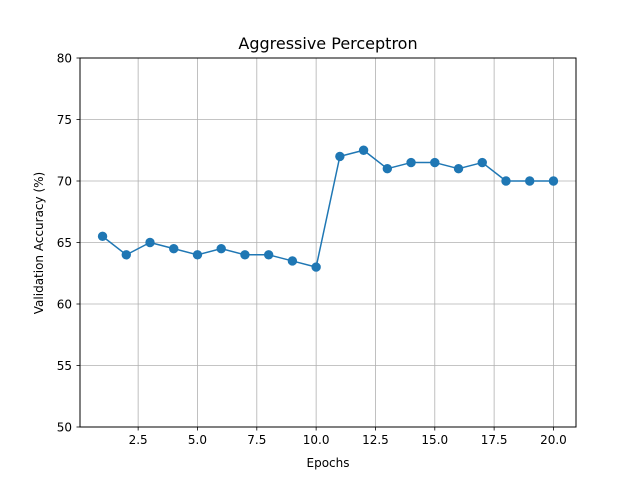  Describe the element at coordinates (64, 120) in the screenshot. I see `y-tick-label: 75` at that location.